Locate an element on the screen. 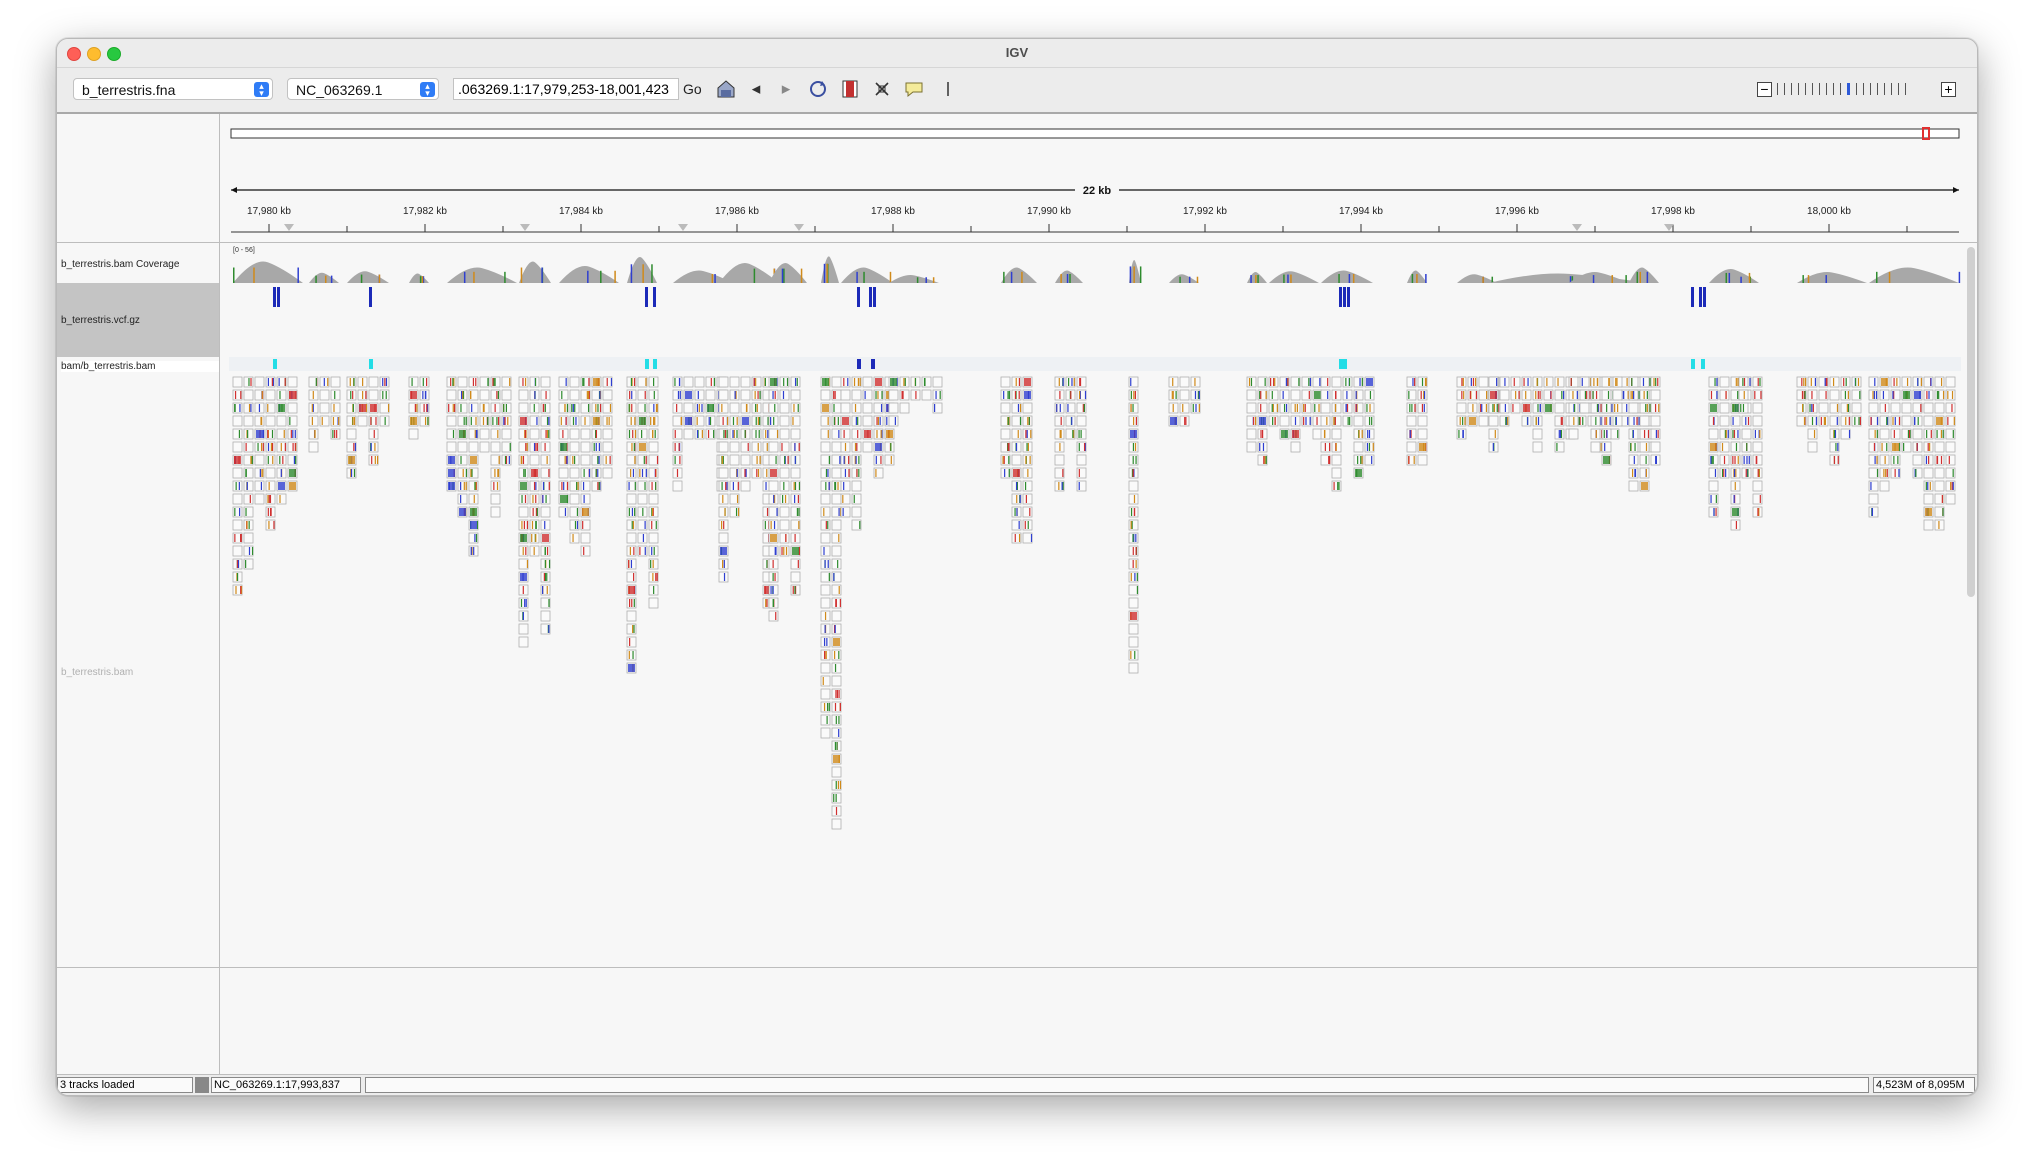 The height and width of the screenshot is (1167, 2032). refresh-icon is located at coordinates (818, 89).